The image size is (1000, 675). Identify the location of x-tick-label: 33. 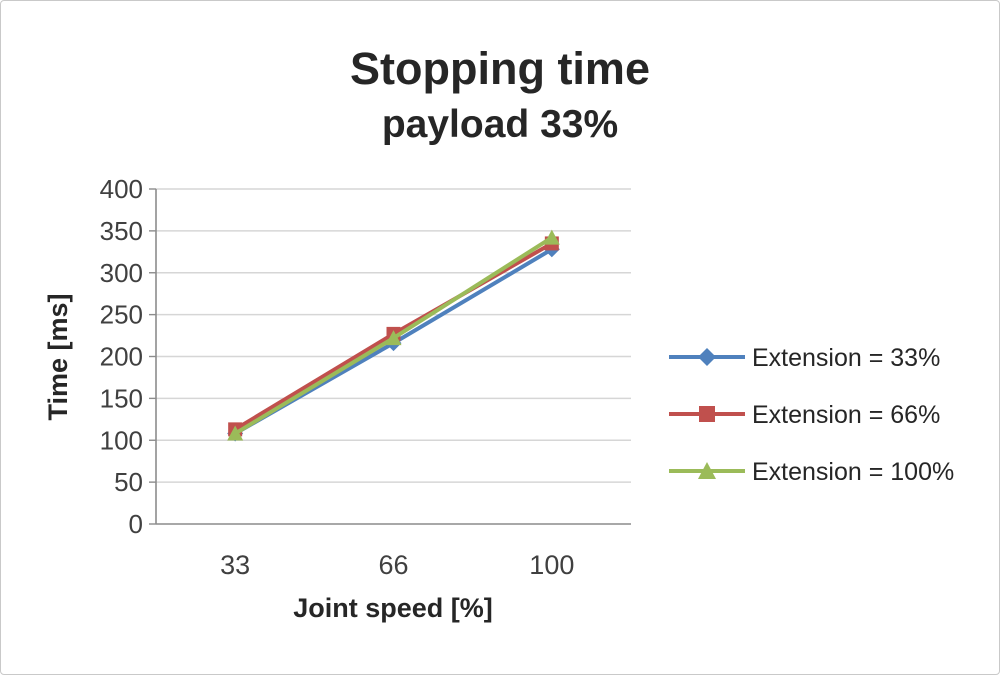
(235, 565).